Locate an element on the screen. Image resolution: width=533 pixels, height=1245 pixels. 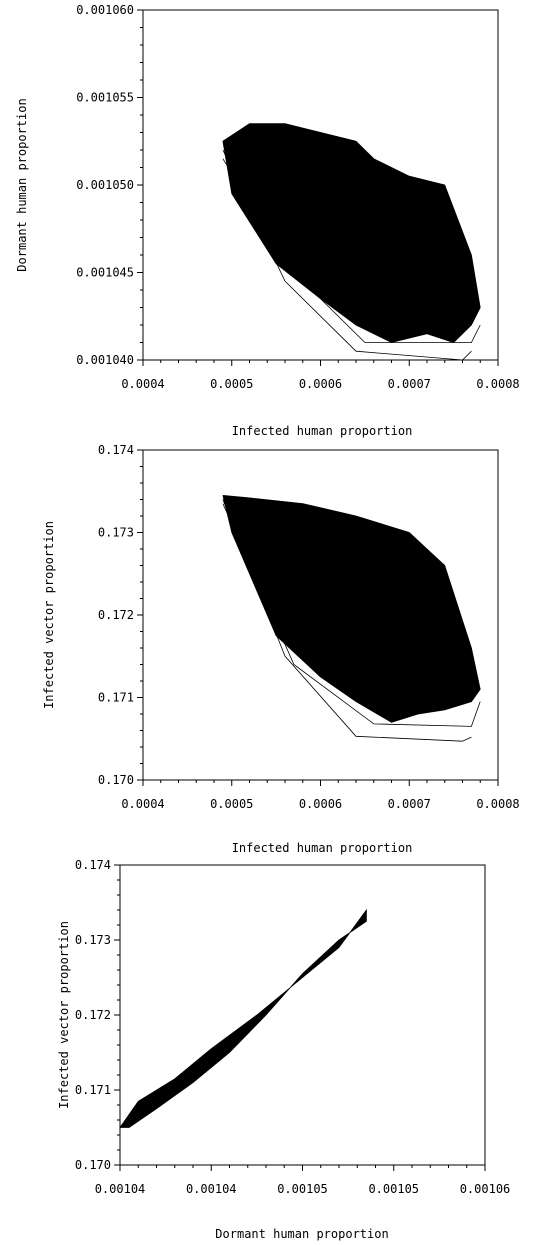
y-ticks-1: 0.001040 0.001045 0.001050 0.001055 0.001060 is located at coordinates (109, 185).